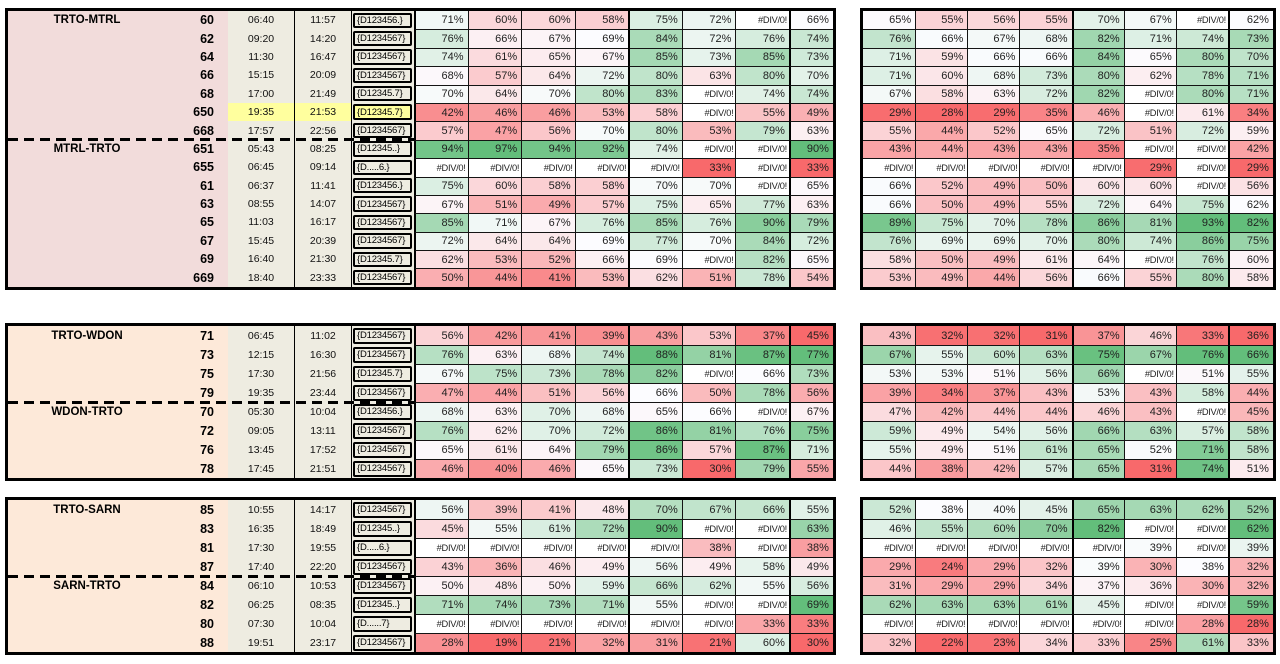 The width and height of the screenshot is (1280, 664). Describe the element at coordinates (889, 430) in the screenshot. I see `percentage-cell: 59%` at that location.